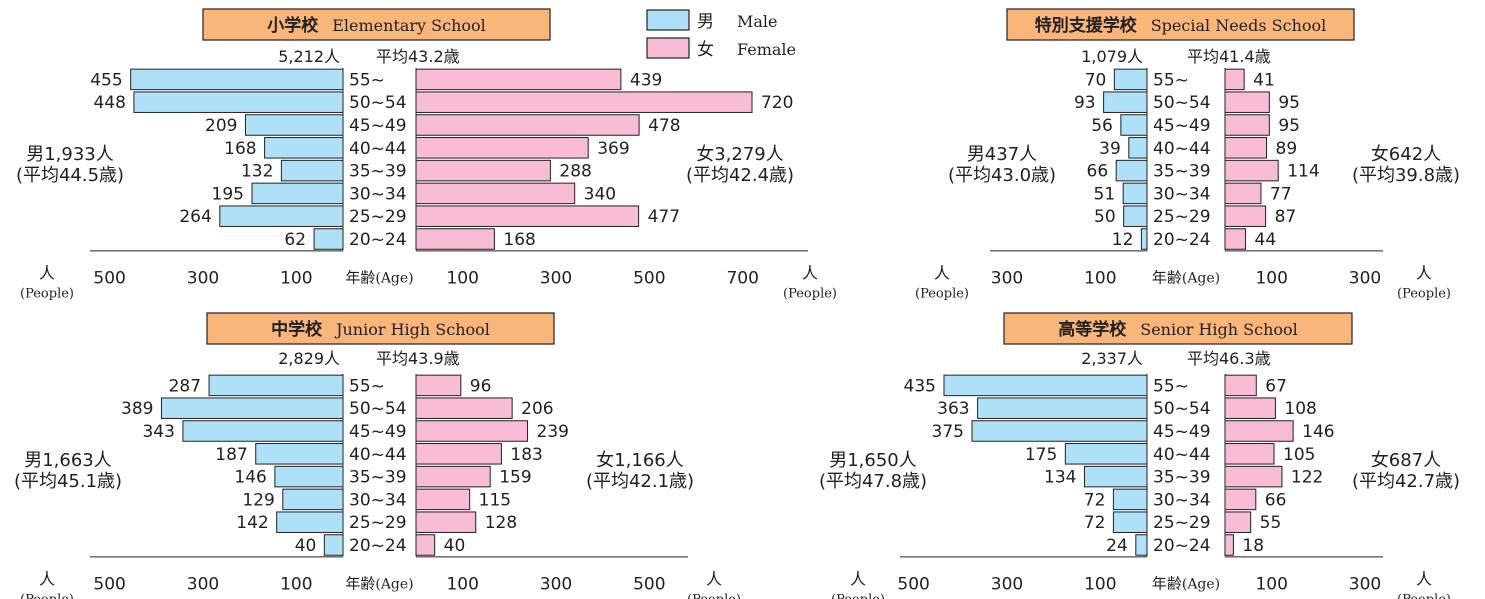 This screenshot has width=1485, height=599. Describe the element at coordinates (1007, 584) in the screenshot. I see `tick-label-male: 300` at that location.